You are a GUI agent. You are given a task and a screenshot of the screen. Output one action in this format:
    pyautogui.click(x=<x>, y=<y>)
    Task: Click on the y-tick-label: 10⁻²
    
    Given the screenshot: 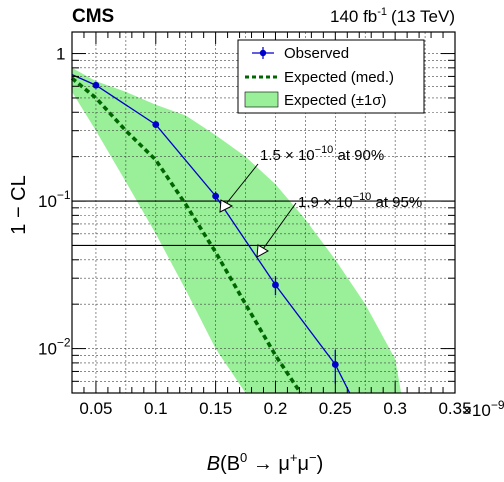 What is the action you would take?
    pyautogui.click(x=54, y=347)
    